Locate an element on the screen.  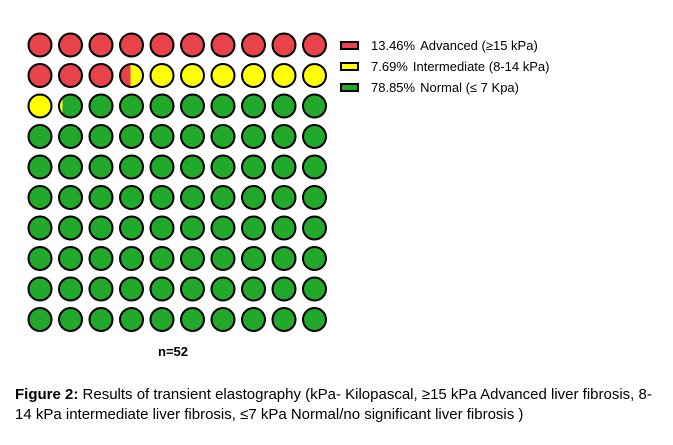
legend-percent-normal: 78.85% is located at coordinates (393, 87).